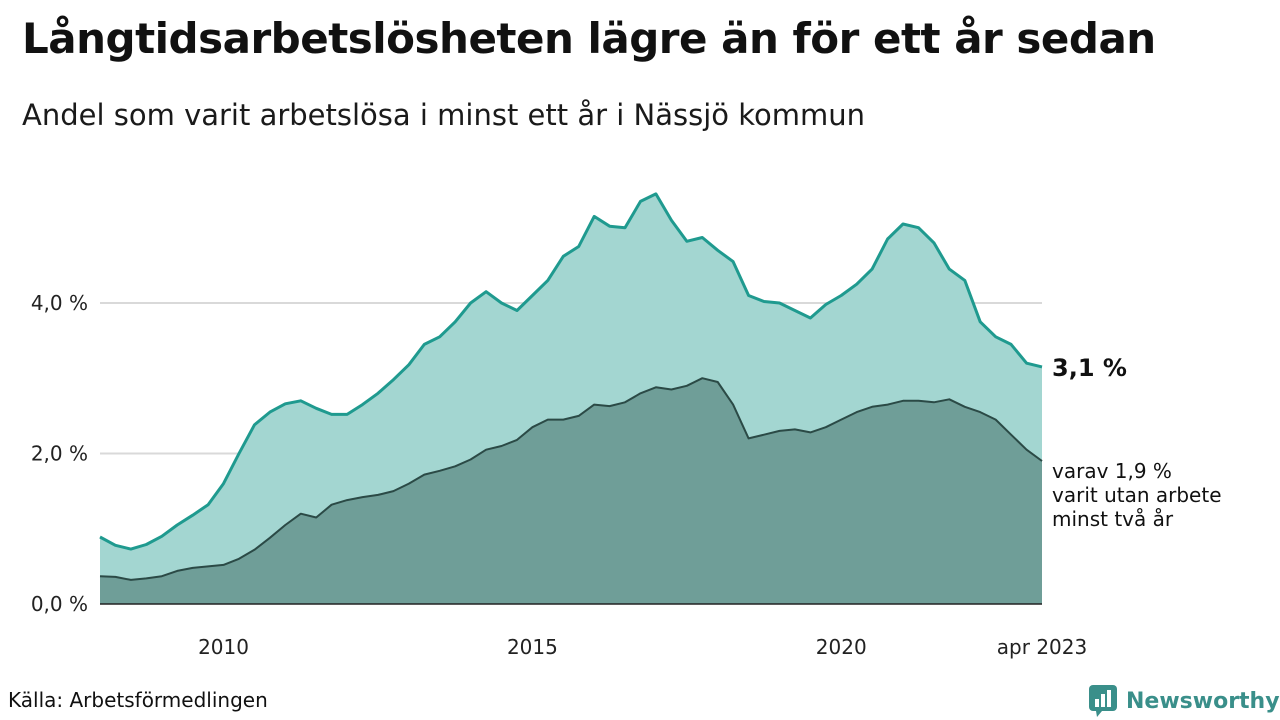 This screenshot has width=1280, height=720. What do you see at coordinates (1112, 471) in the screenshot?
I see `lower-series-end-label-line-1: varav 1,9 %` at bounding box center [1112, 471].